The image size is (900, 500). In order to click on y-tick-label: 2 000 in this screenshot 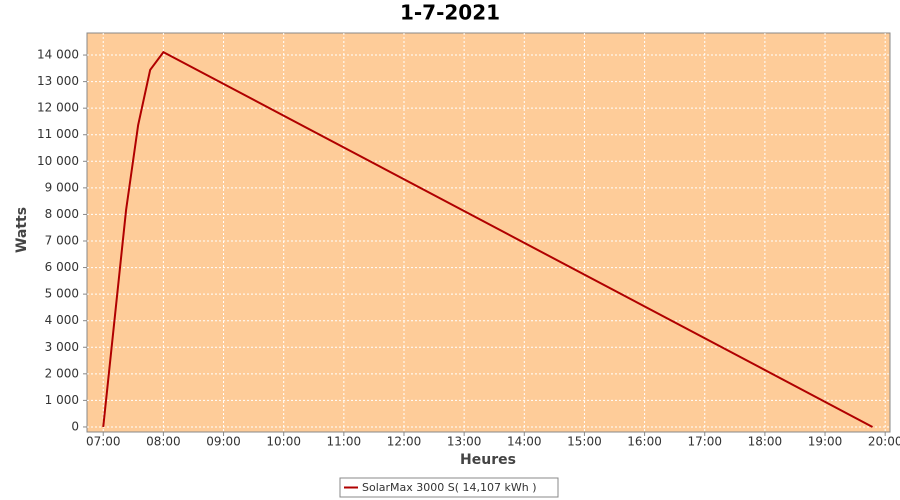, I will do `click(62, 373)`.